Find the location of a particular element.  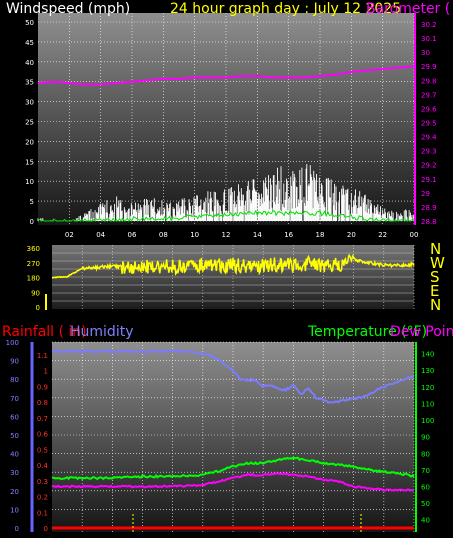

dewpoint-line is located at coordinates (233, 481).